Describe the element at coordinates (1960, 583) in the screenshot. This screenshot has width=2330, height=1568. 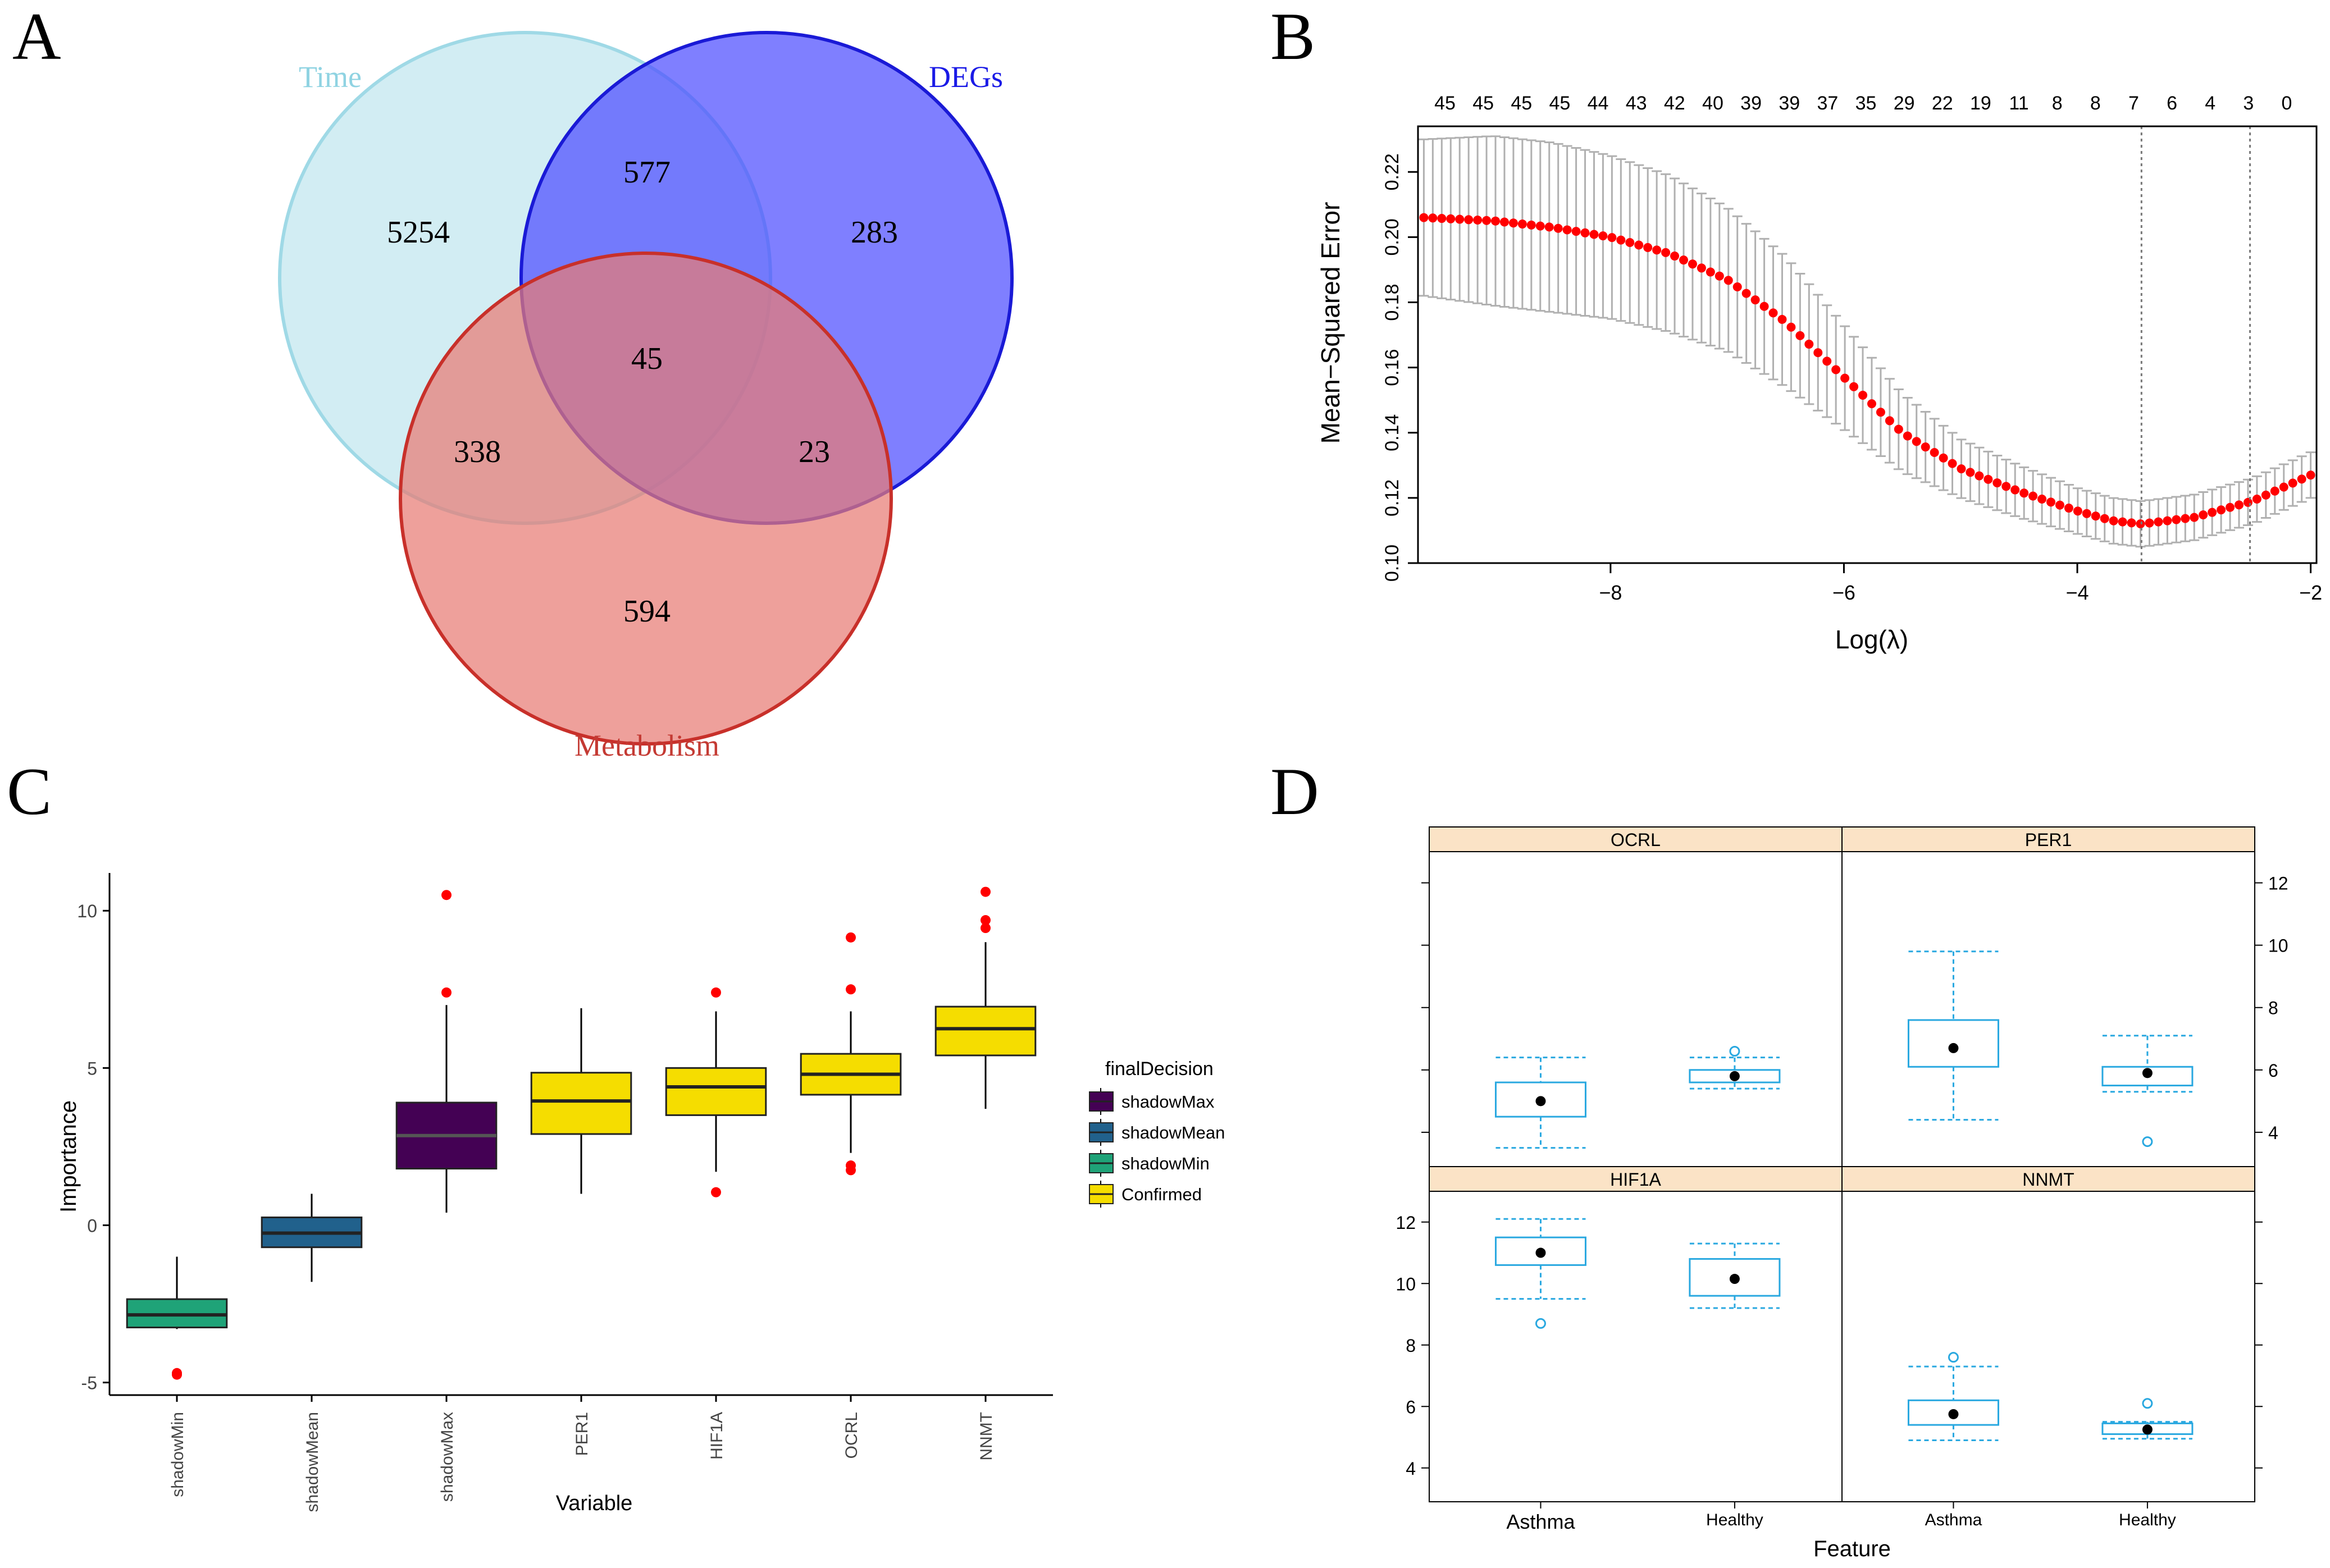
I see `cv-x-axis: −8 −6 −4 −2` at that location.